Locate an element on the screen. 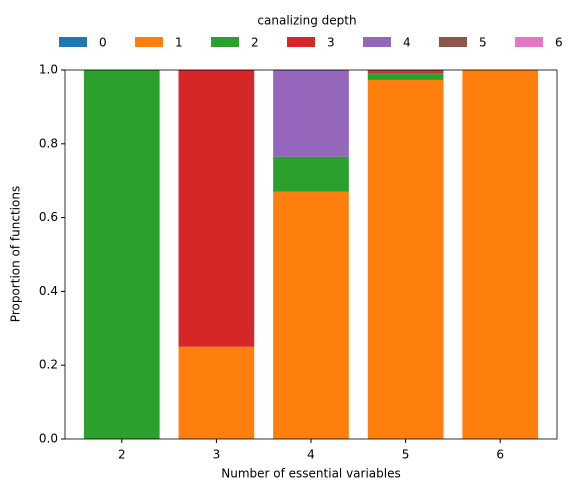 Image resolution: width=575 pixels, height=492 pixels. x-tick-label: 4 is located at coordinates (311, 455).